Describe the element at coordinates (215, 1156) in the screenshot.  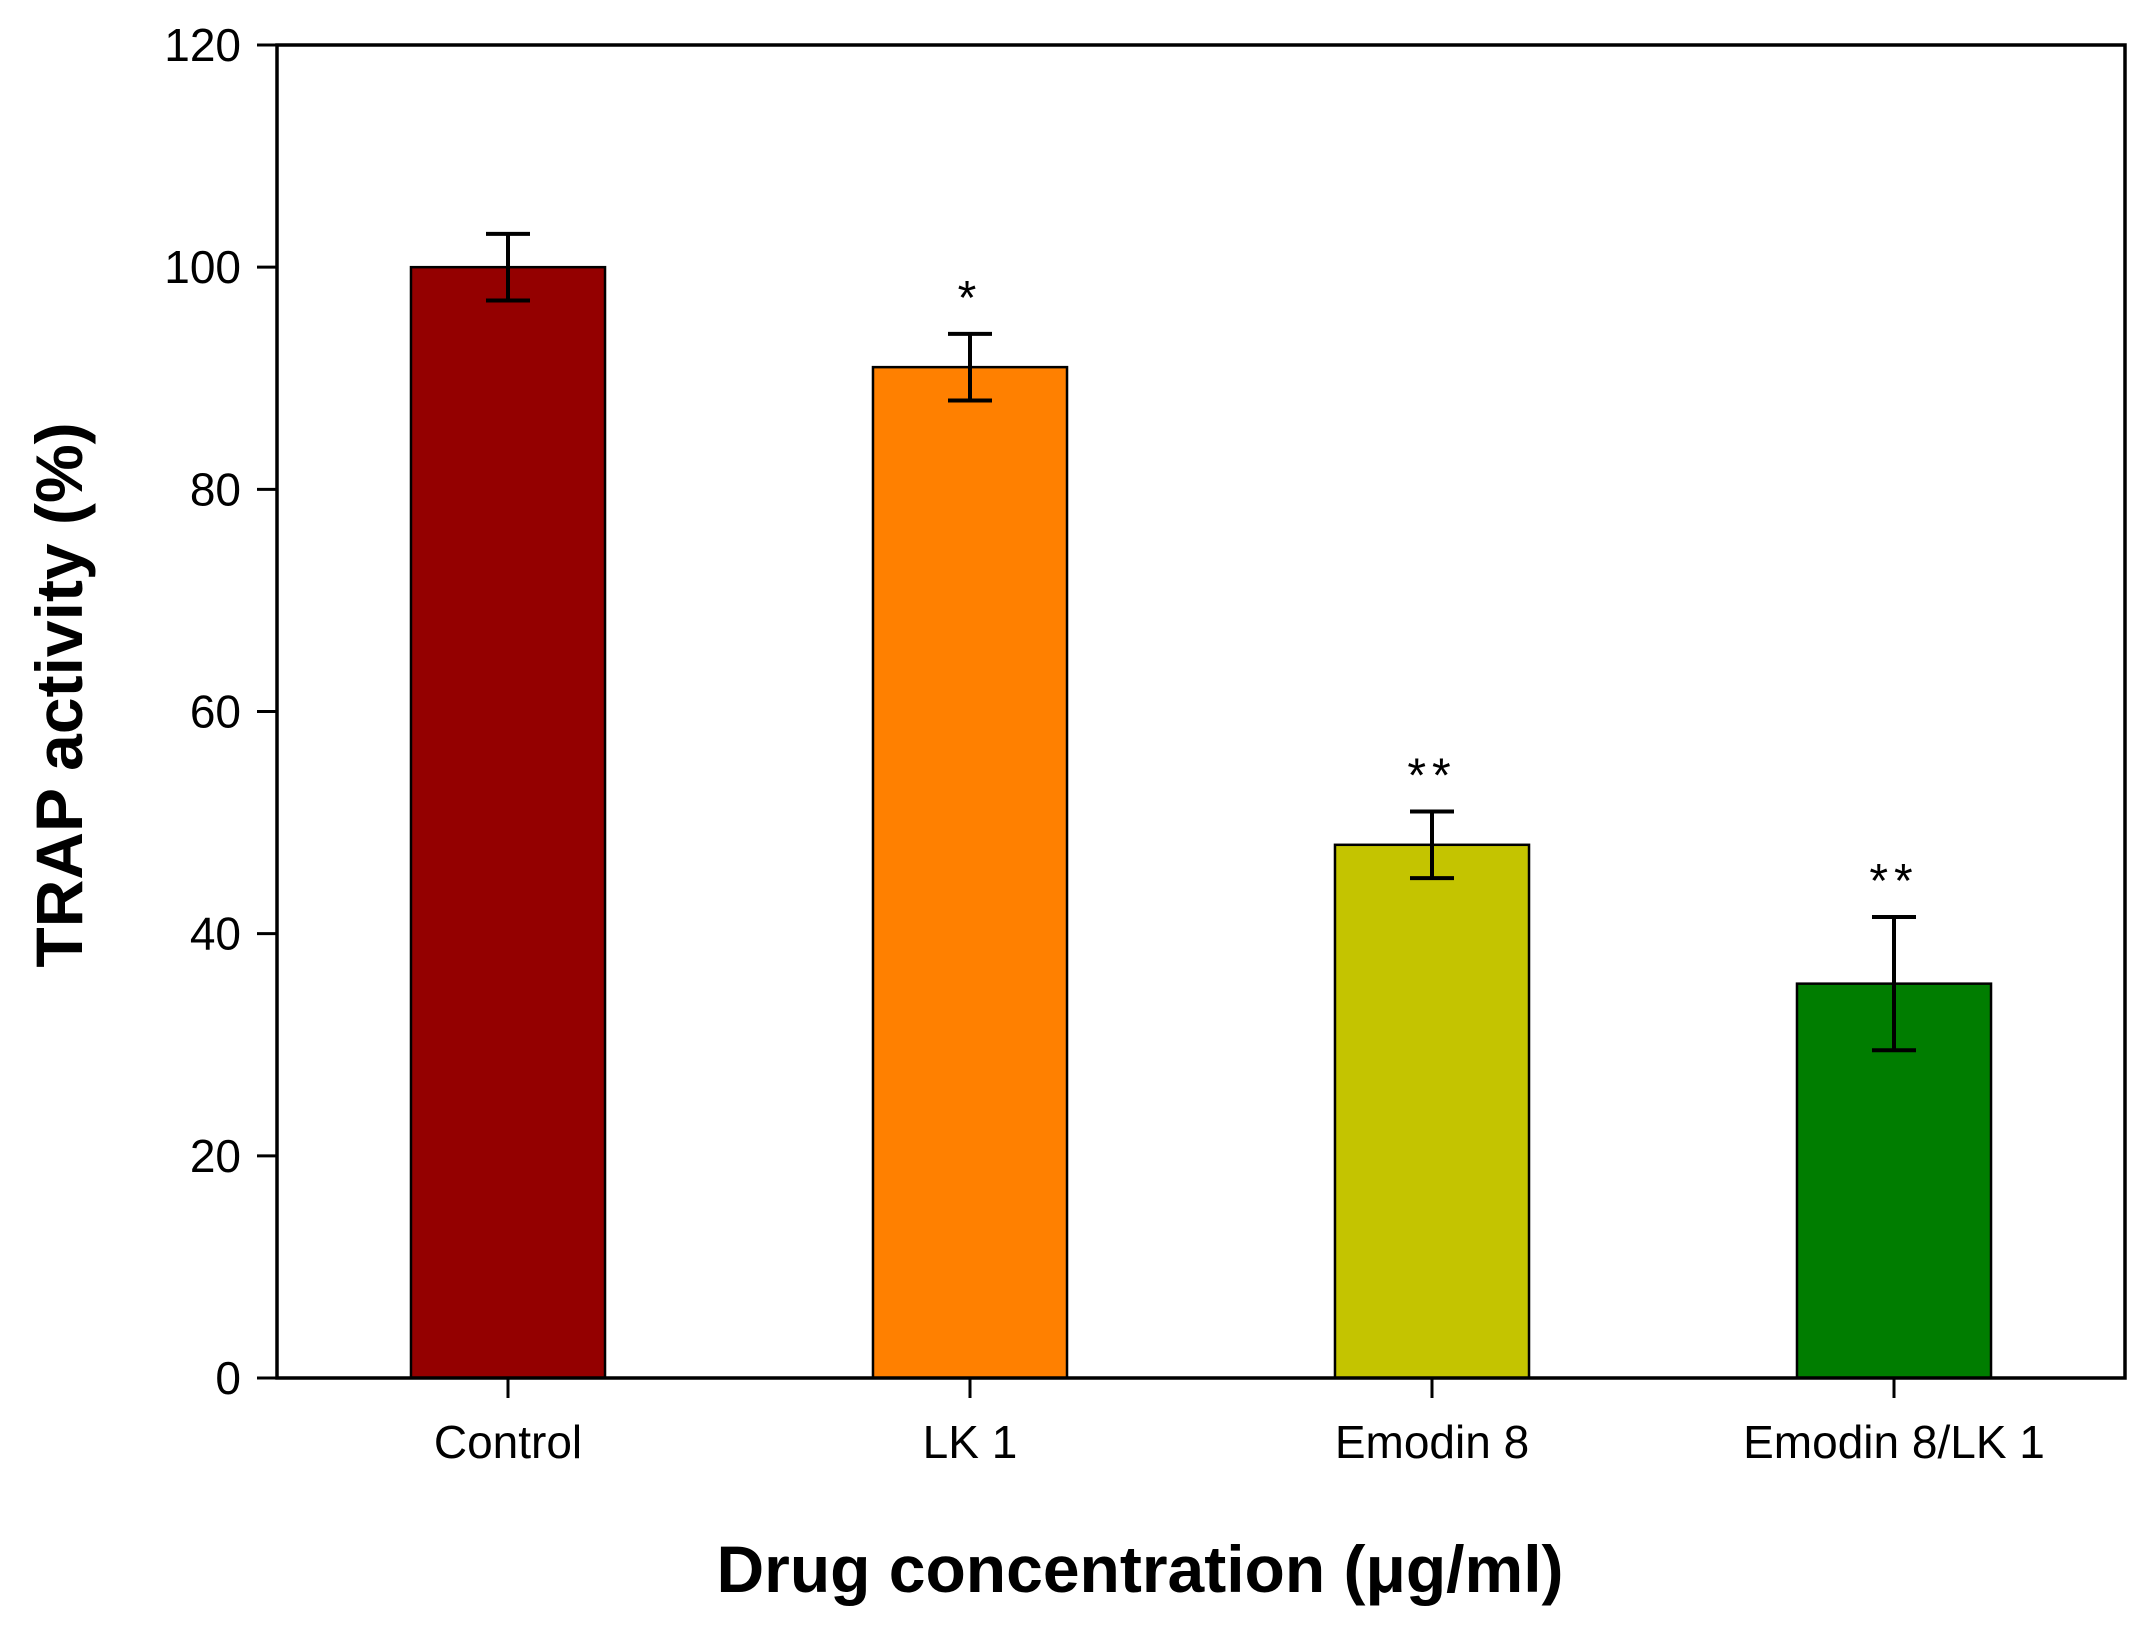
I see `y-tick-label-20: 20` at that location.